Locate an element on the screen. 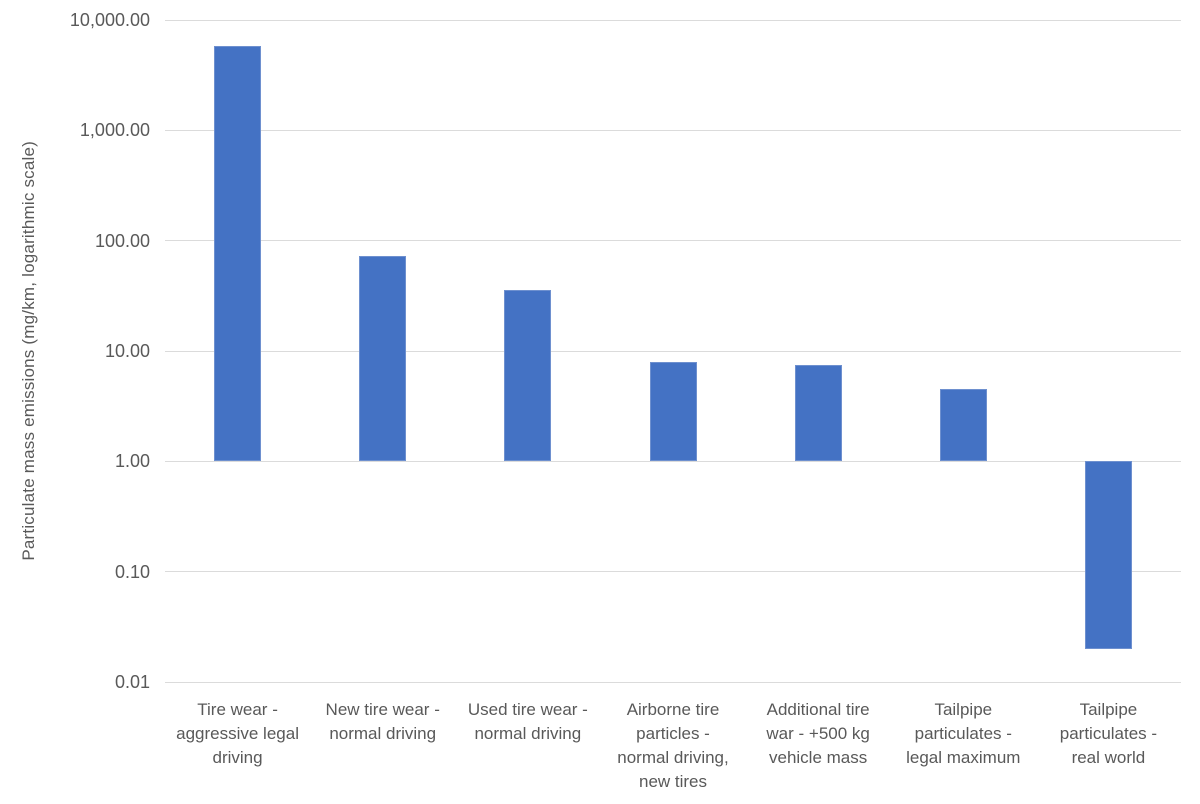  y-tick-label: 10.00 is located at coordinates (127, 351).